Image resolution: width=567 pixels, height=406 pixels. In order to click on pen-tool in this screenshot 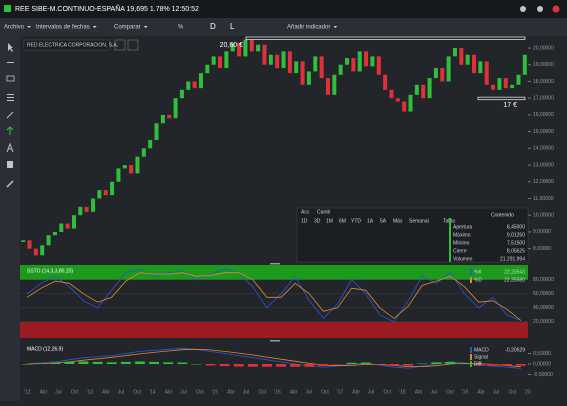, I will do `click(10, 115)`.